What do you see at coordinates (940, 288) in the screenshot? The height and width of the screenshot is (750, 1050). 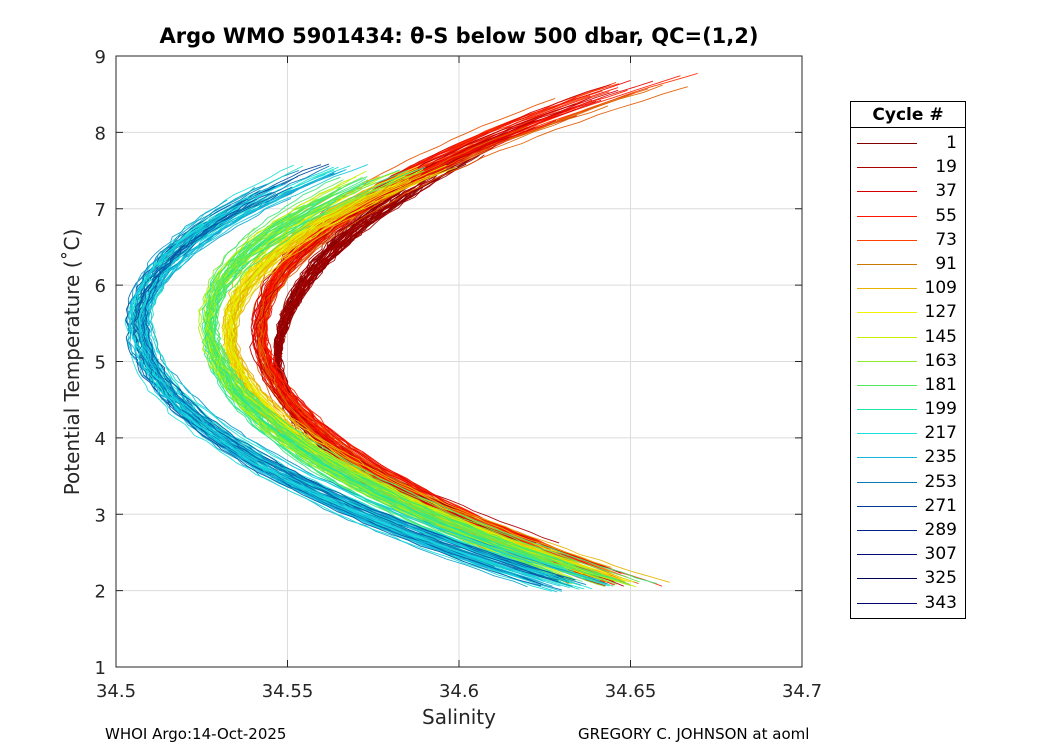 I see `legend-label: 109` at bounding box center [940, 288].